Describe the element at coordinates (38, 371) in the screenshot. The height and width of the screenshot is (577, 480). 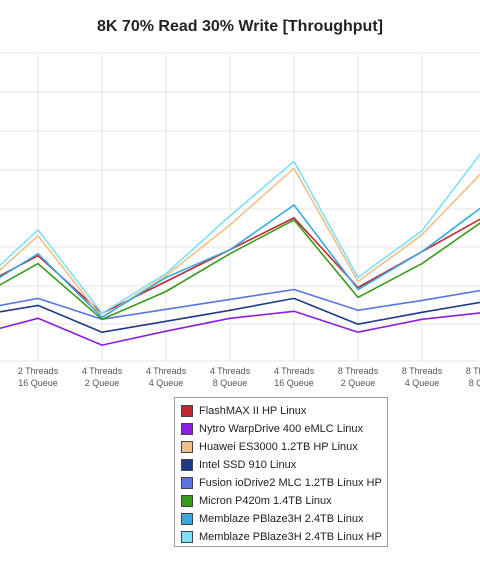
I see `x-tick-label: 2 Threads` at that location.